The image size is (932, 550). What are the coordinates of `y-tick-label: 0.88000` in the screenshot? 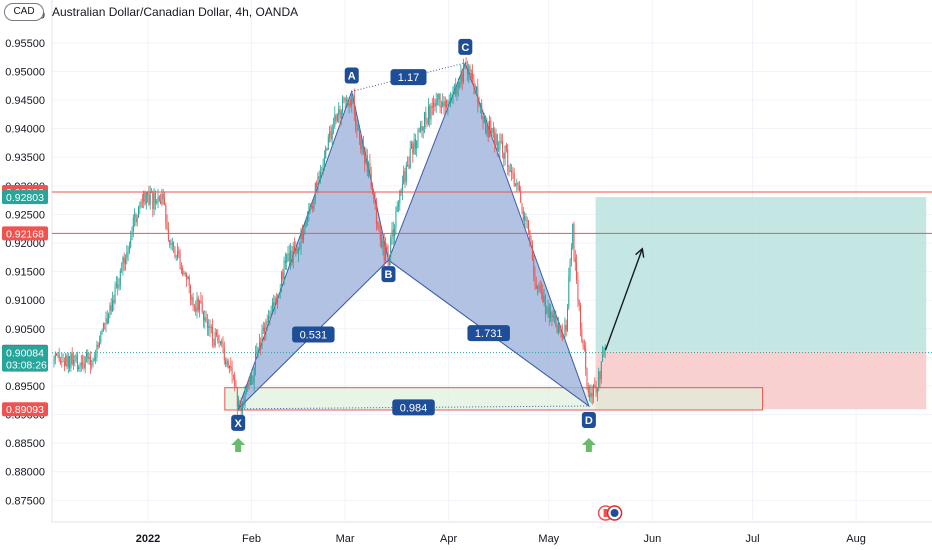 It's located at (25, 473).